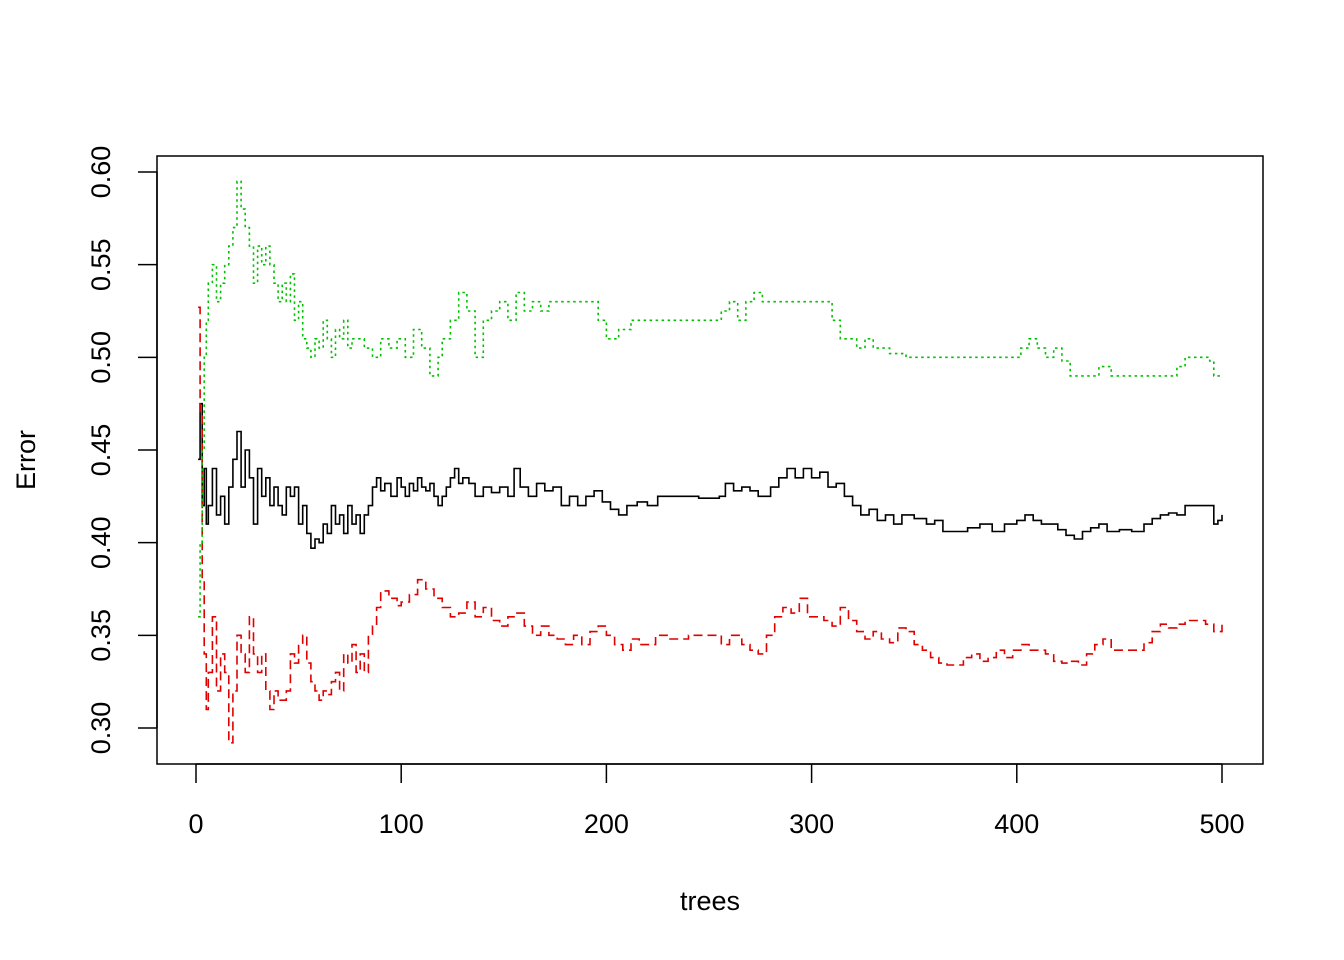  I want to click on y-axis: 0.30 0.35 0.40 0.45 0.50 0.55 0.60, so click(122, 450).